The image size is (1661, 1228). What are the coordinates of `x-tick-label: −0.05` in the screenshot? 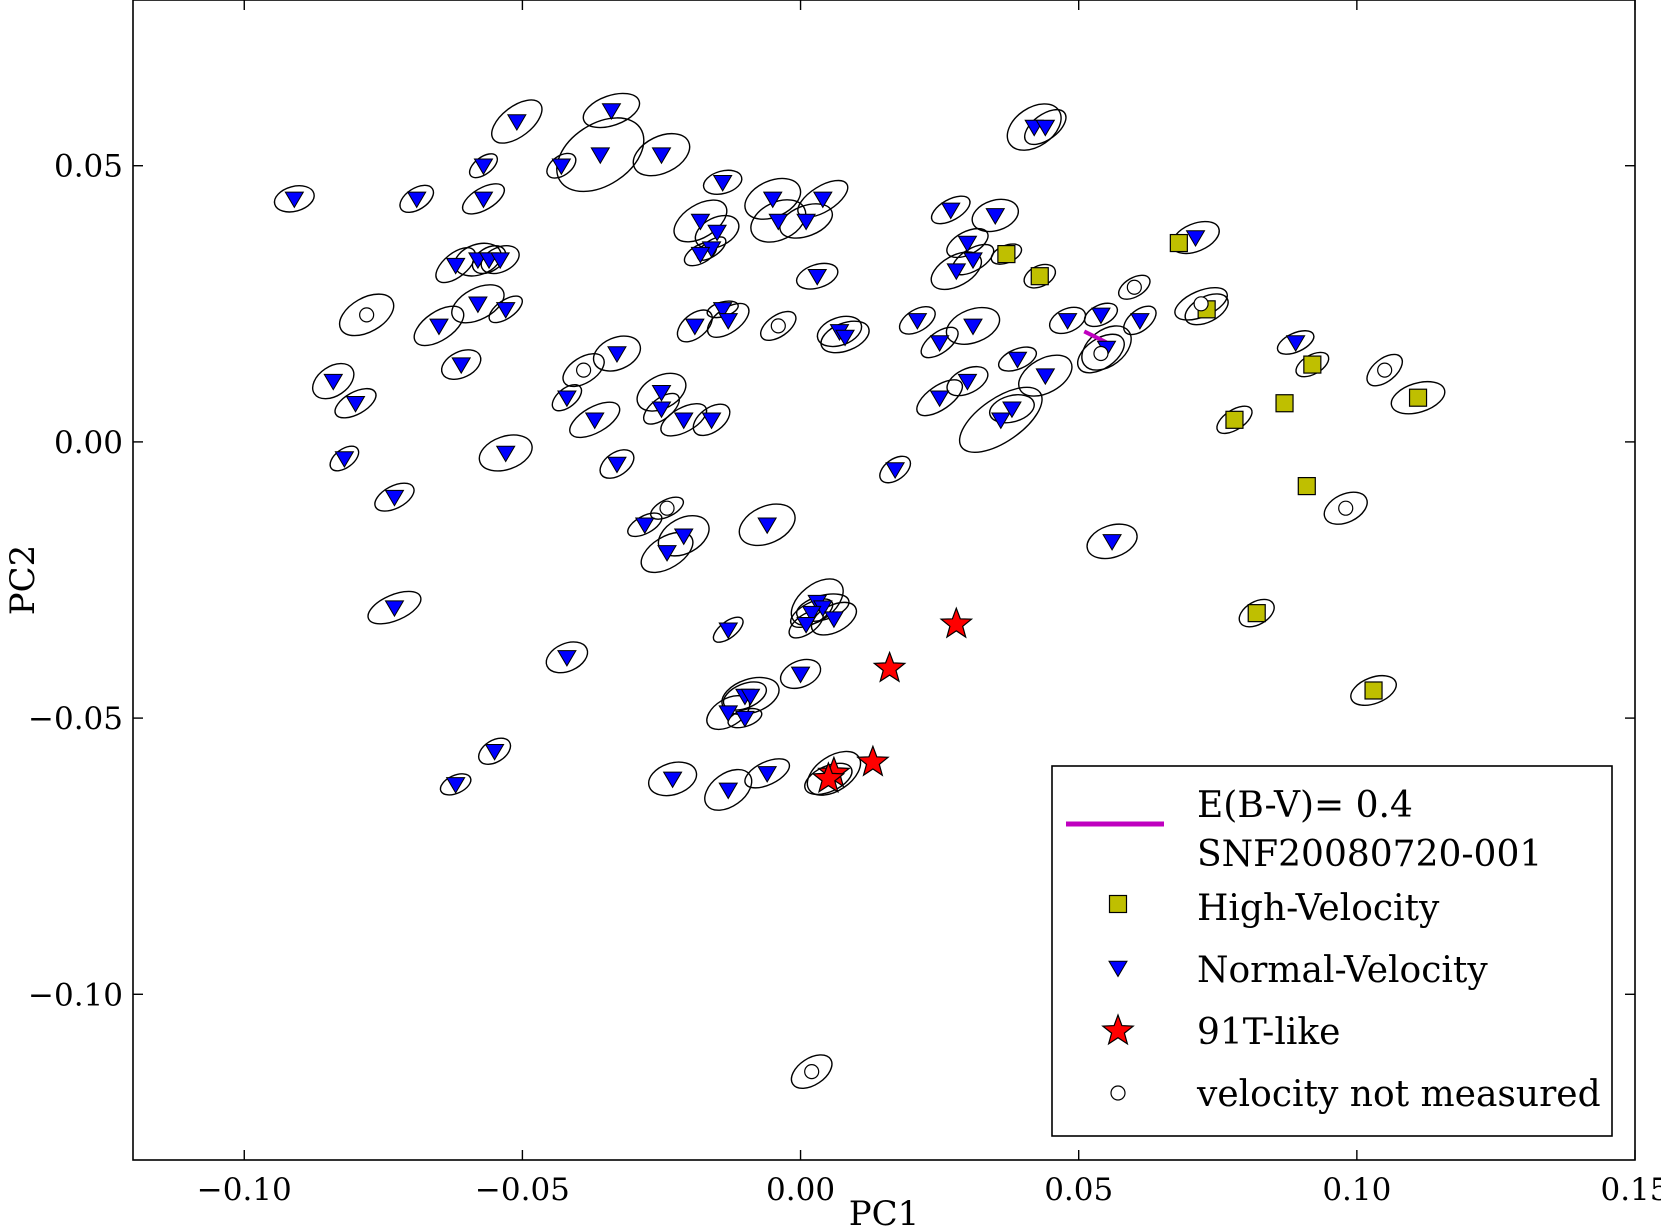 It's located at (522, 1190).